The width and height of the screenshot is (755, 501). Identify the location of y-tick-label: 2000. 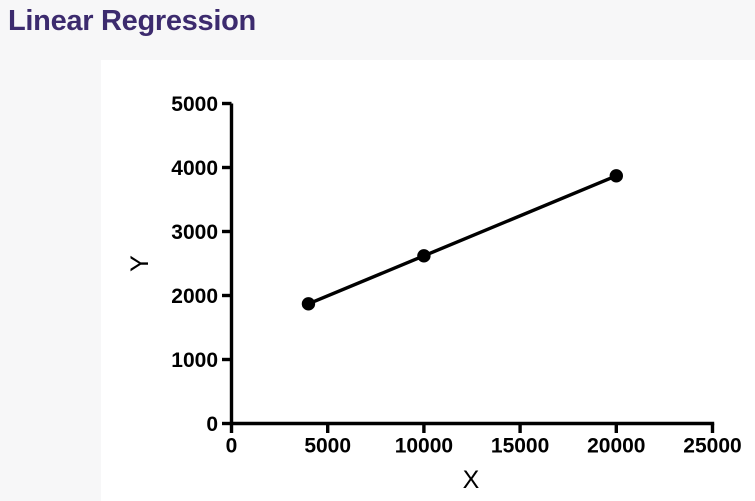
(194, 296).